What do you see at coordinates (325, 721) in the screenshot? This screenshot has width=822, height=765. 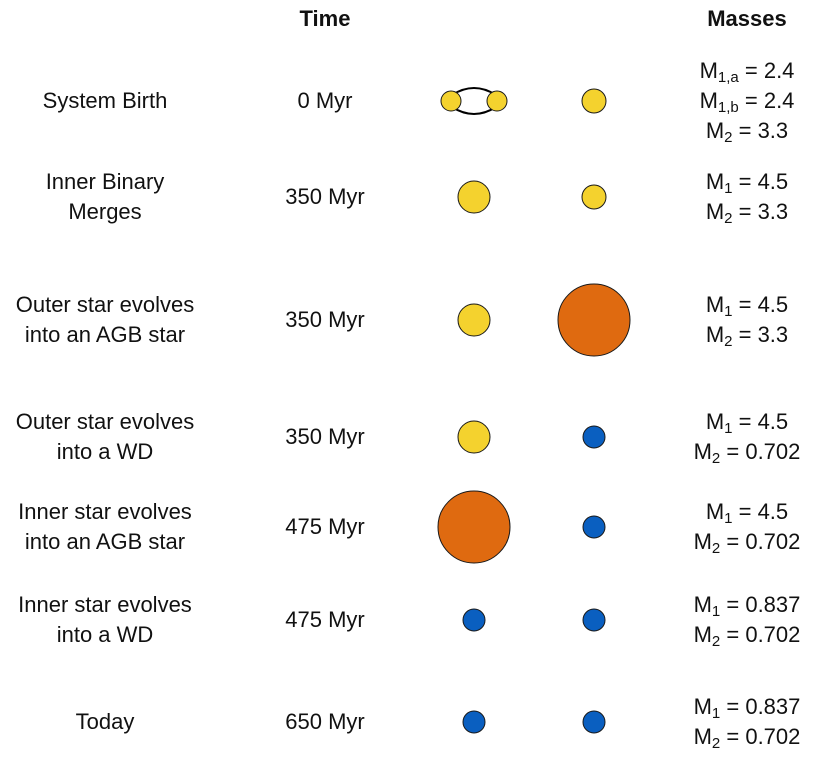 I see `time-label: 650 Myr` at bounding box center [325, 721].